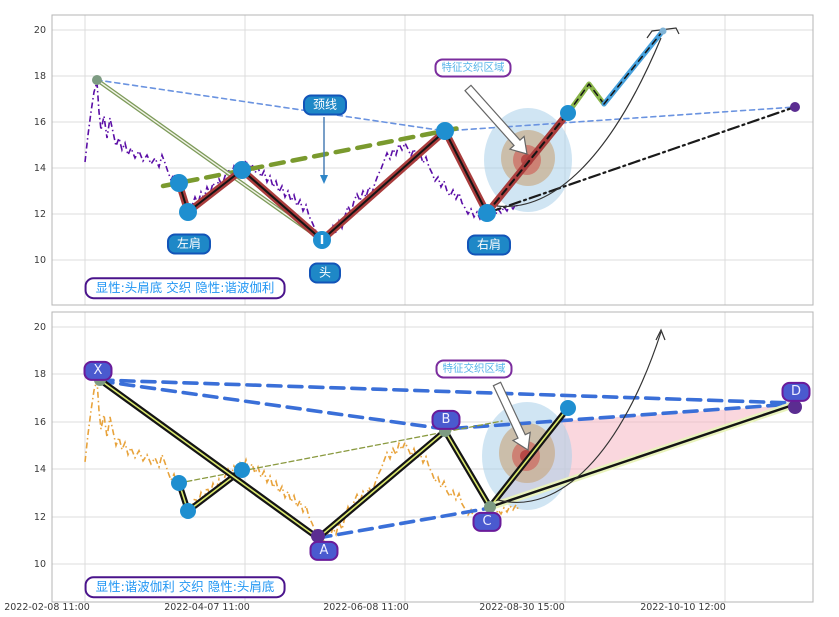  What do you see at coordinates (207, 607) in the screenshot?
I see `x-axis-label: 2022-04-07 11:00` at bounding box center [207, 607].